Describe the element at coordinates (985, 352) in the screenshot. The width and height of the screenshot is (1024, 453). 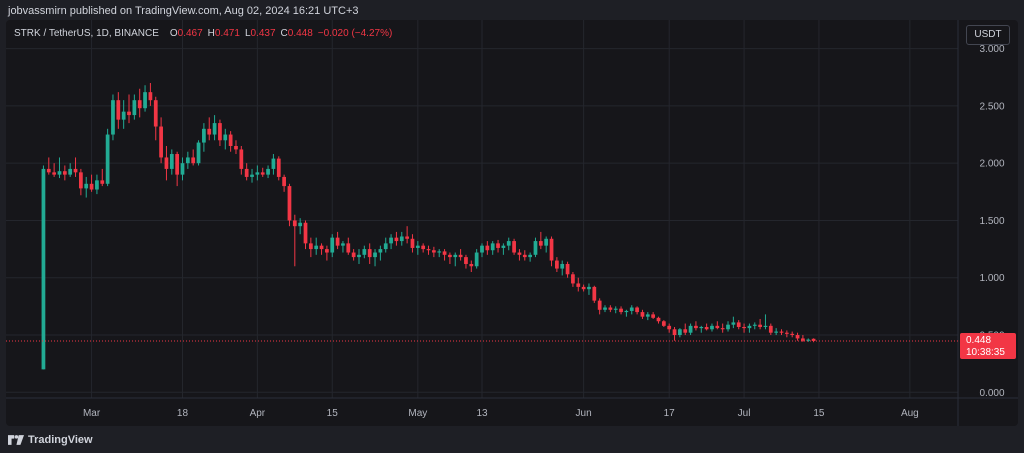
I see `candle-countdown-label: 10:38:35` at that location.